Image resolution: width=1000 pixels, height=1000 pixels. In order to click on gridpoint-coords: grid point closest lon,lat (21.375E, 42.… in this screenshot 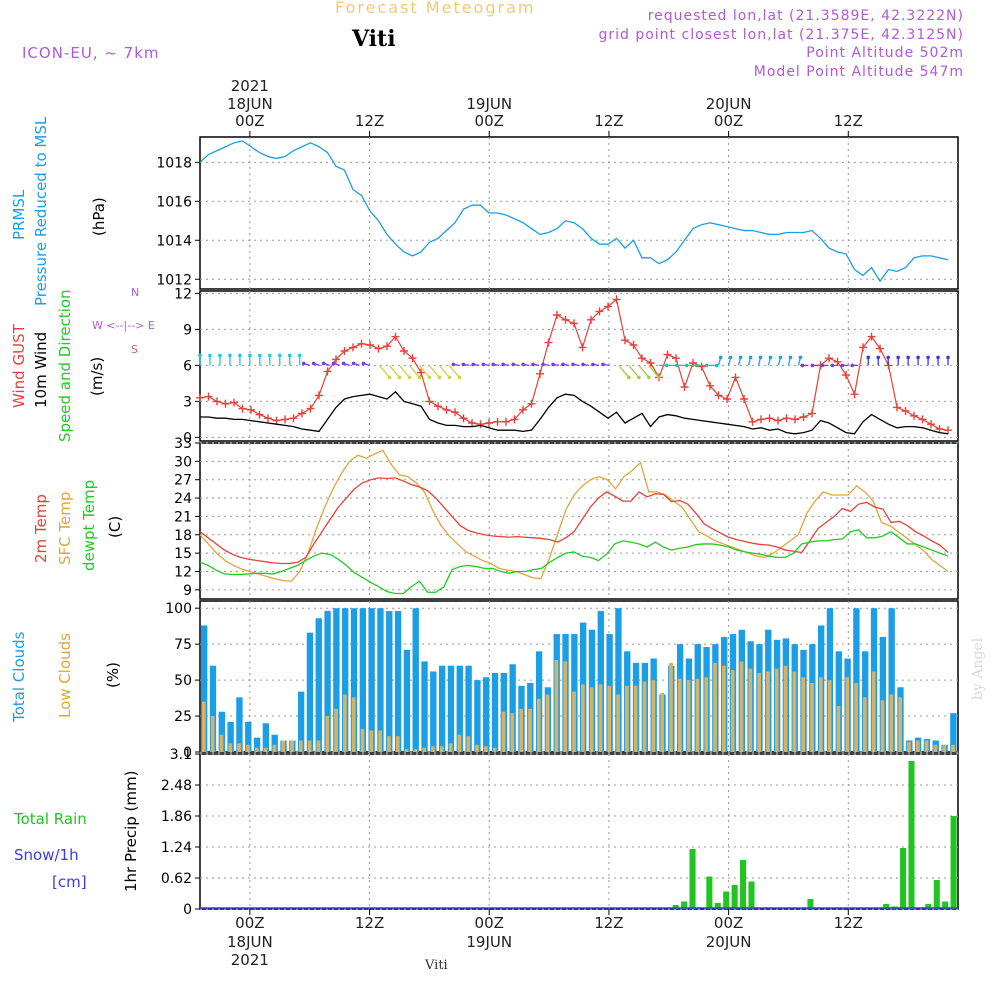, I will do `click(781, 35)`.